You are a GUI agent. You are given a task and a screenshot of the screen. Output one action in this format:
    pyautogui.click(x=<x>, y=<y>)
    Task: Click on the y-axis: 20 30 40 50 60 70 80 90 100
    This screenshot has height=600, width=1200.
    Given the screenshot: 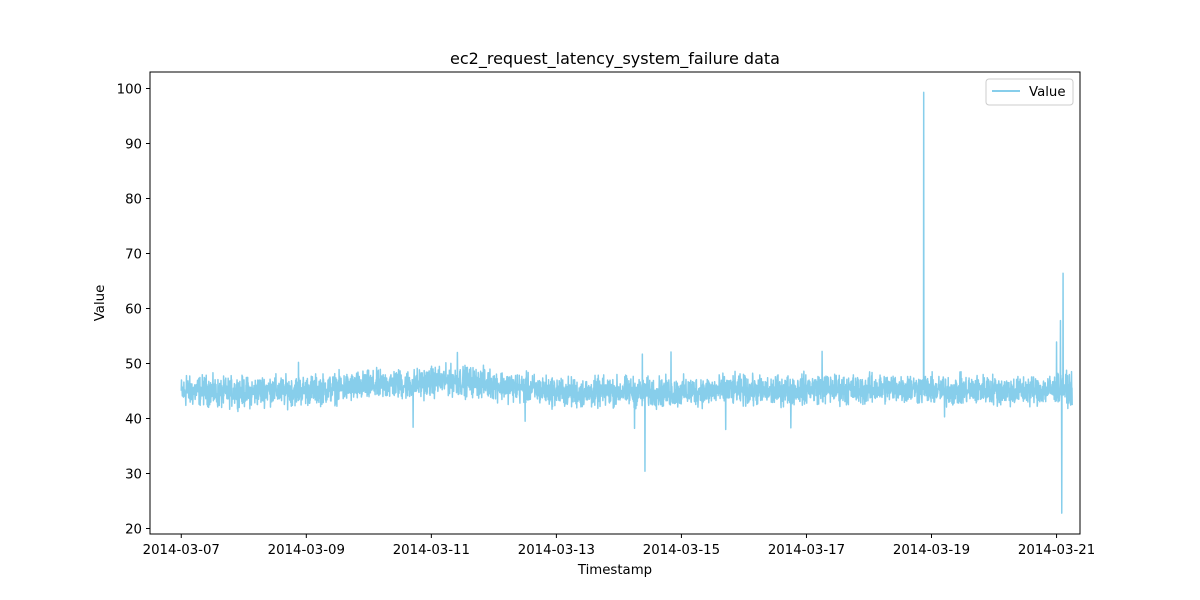 What is the action you would take?
    pyautogui.click(x=133, y=310)
    